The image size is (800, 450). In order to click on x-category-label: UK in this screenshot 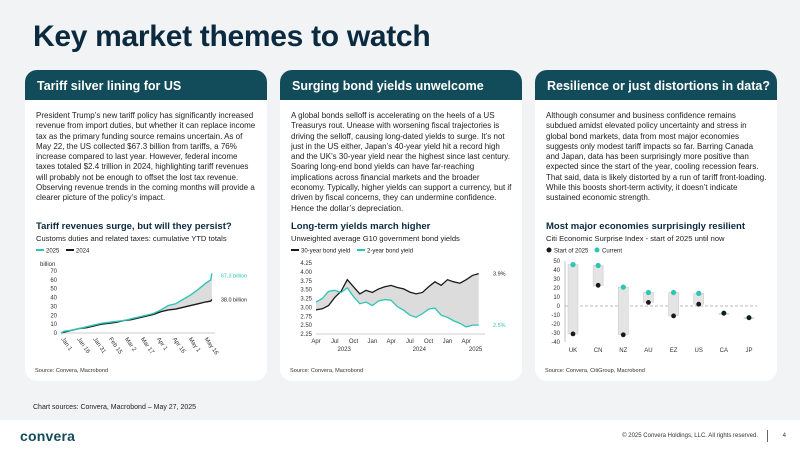, I will do `click(573, 351)`.